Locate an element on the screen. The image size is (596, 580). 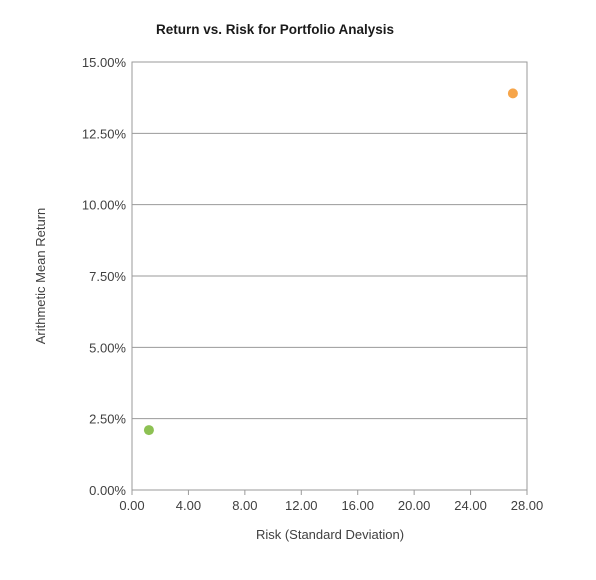
y-tick-label: 5.00% is located at coordinates (107, 347).